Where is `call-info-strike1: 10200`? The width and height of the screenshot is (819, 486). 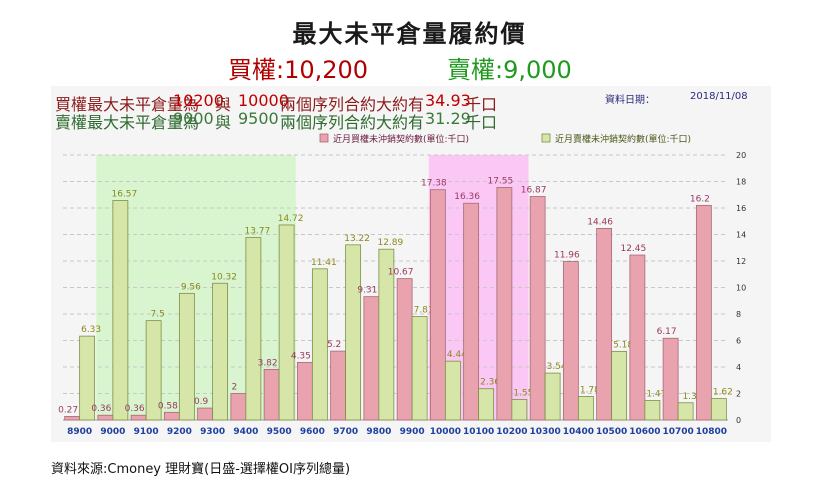
call-info-strike1: 10200 is located at coordinates (198, 100).